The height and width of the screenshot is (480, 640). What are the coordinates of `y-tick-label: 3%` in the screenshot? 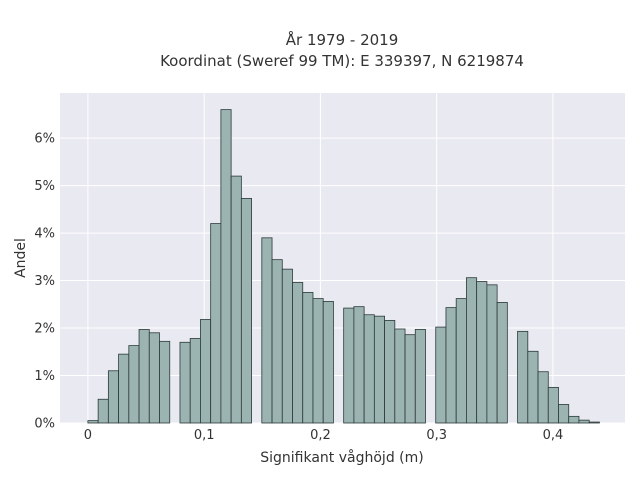 It's located at (44, 281).